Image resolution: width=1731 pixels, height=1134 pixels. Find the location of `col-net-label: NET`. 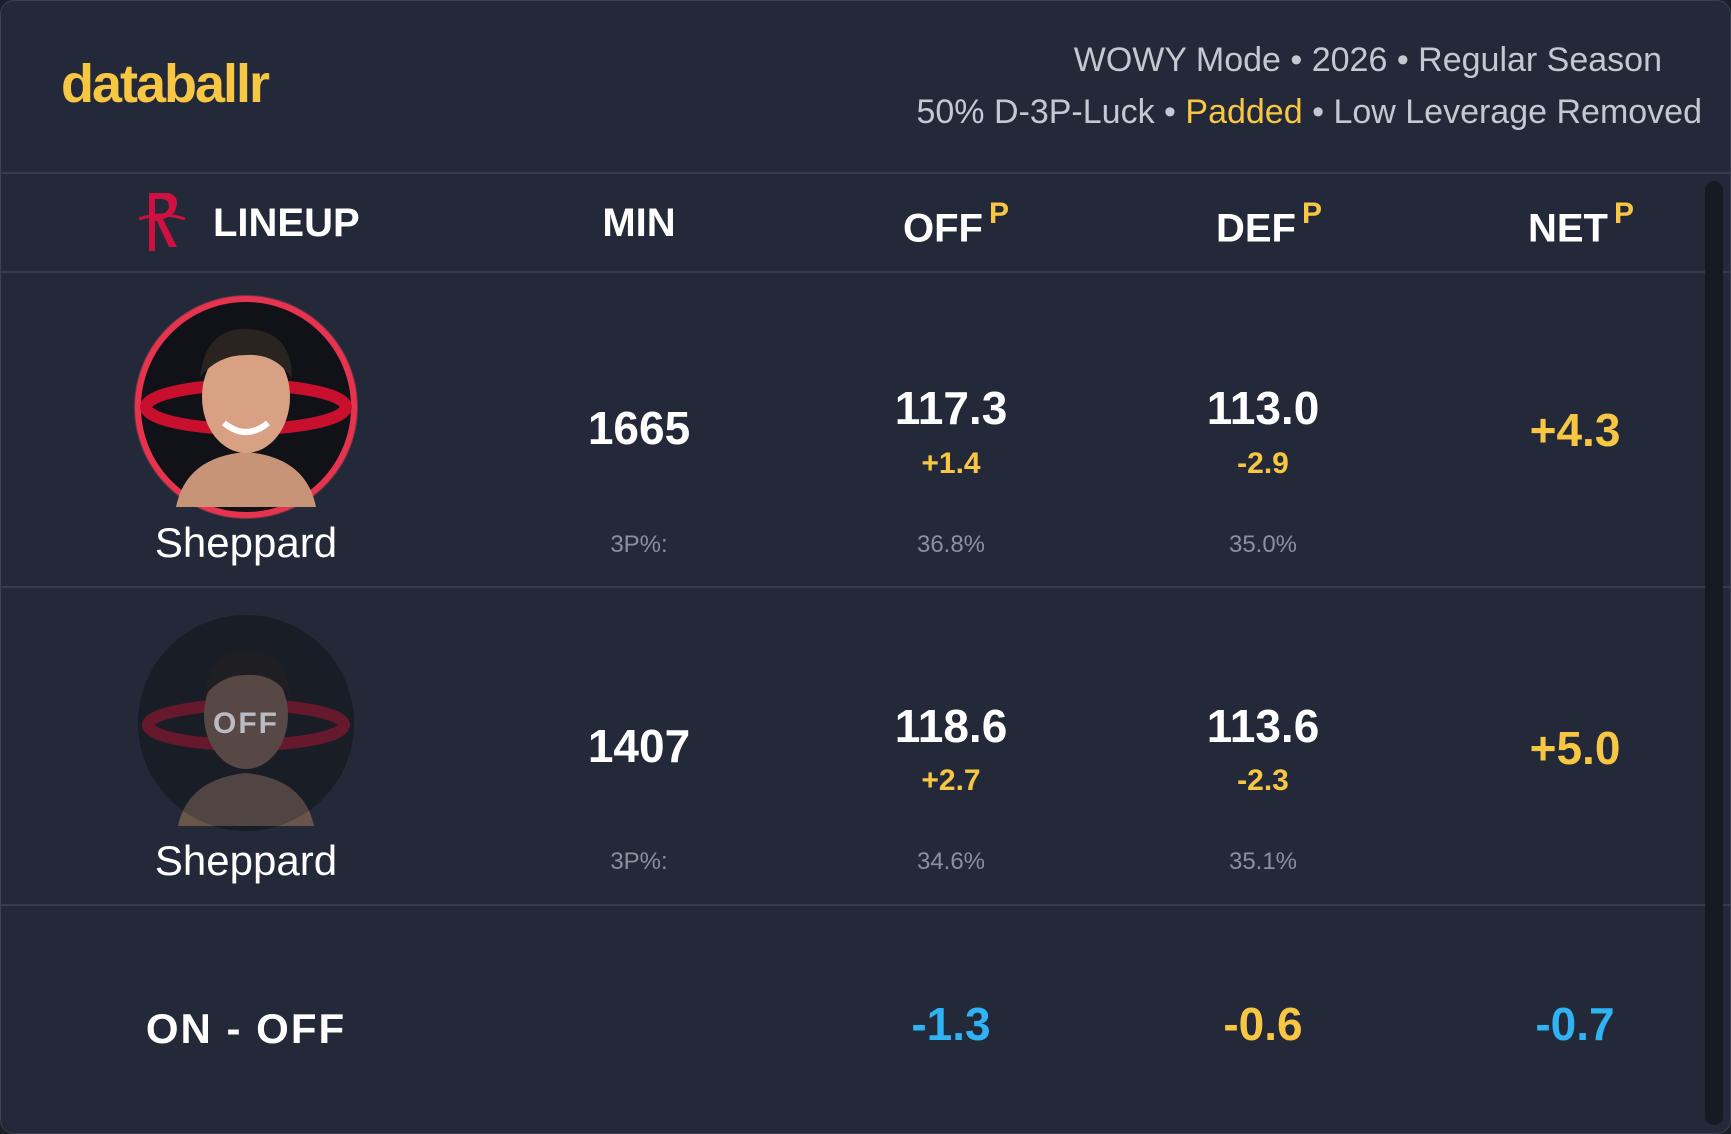

col-net-label: NET is located at coordinates (1567, 228).